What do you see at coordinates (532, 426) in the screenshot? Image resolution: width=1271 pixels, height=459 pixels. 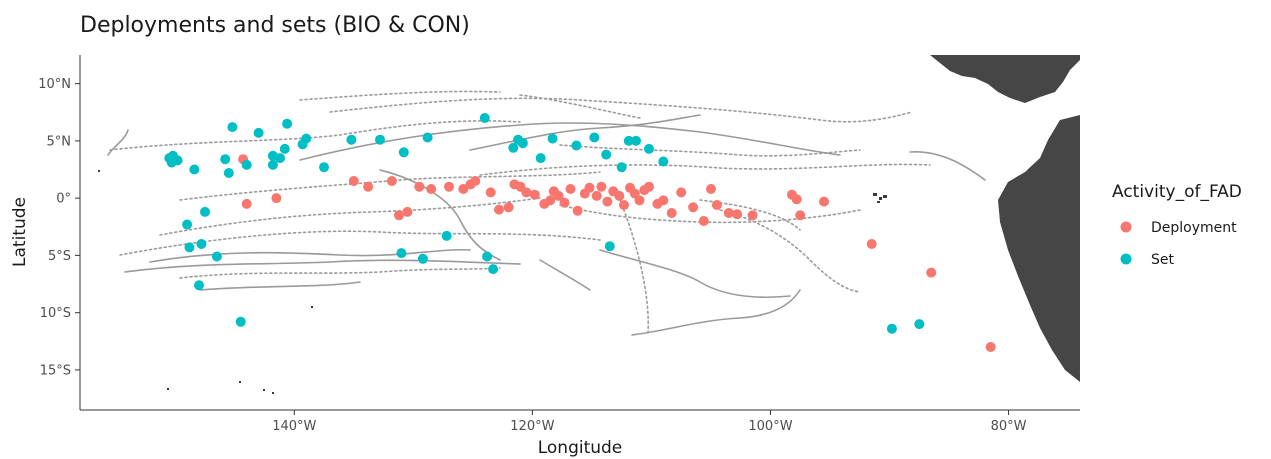 I see `x-tick-label: 120°W` at bounding box center [532, 426].